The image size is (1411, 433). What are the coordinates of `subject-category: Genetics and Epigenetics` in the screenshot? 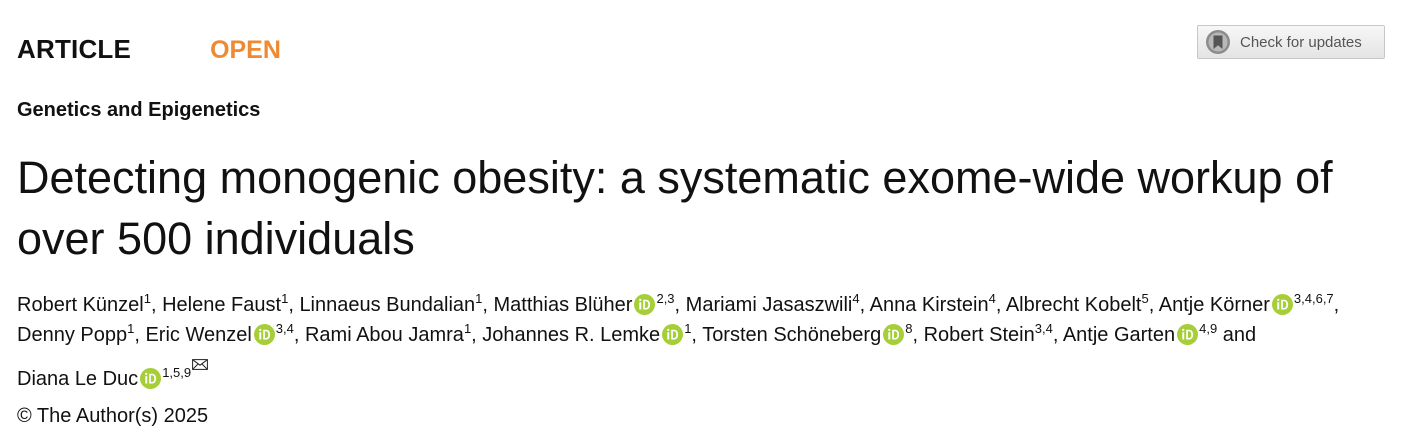 It's located at (139, 110).